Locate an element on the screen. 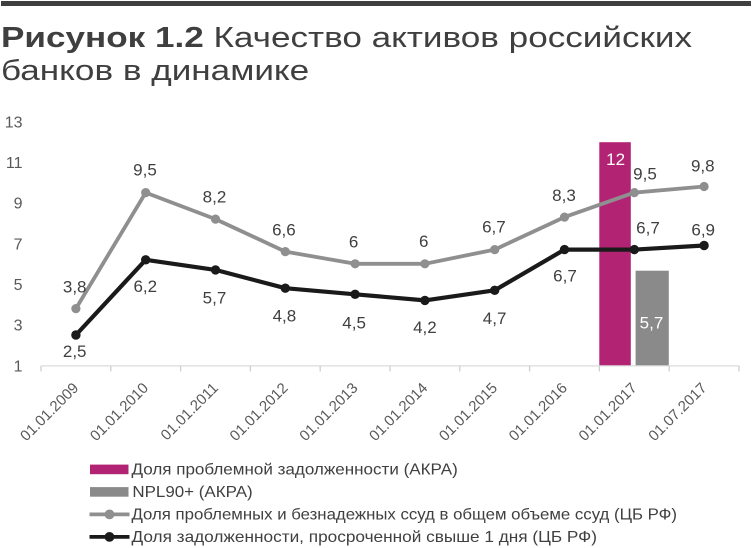 This screenshot has height=548, width=754. svg-text: 8,2 is located at coordinates (215, 197).